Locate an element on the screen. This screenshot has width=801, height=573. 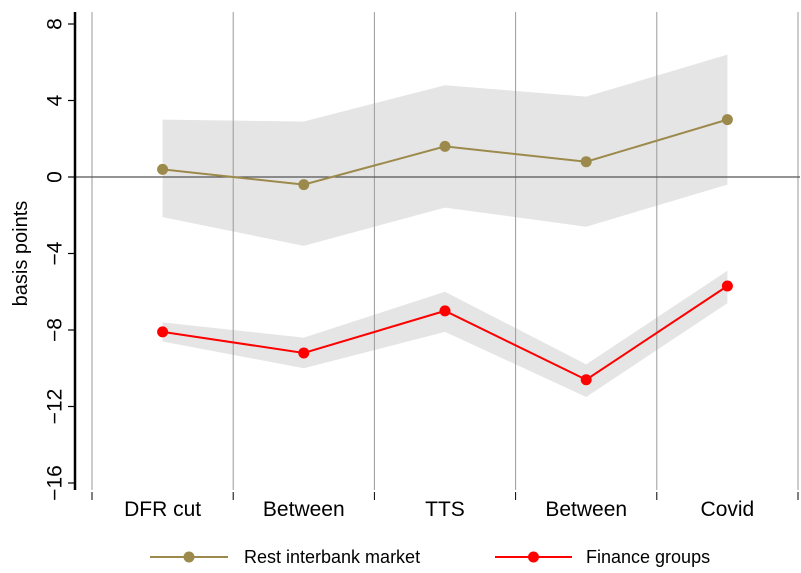
legend-label: Finance groups is located at coordinates (648, 557).